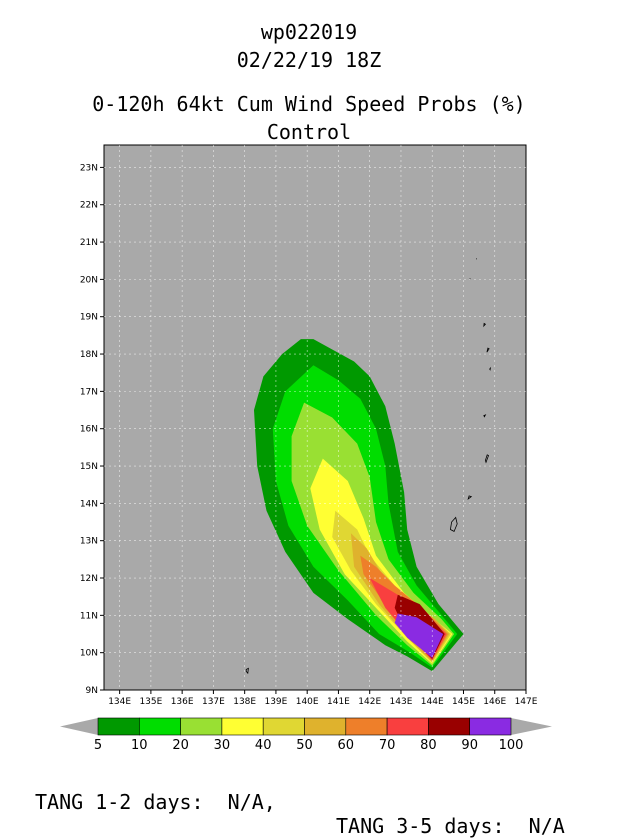 The image size is (618, 838). Describe the element at coordinates (359, 505) in the screenshot. I see `contour-layer` at that location.